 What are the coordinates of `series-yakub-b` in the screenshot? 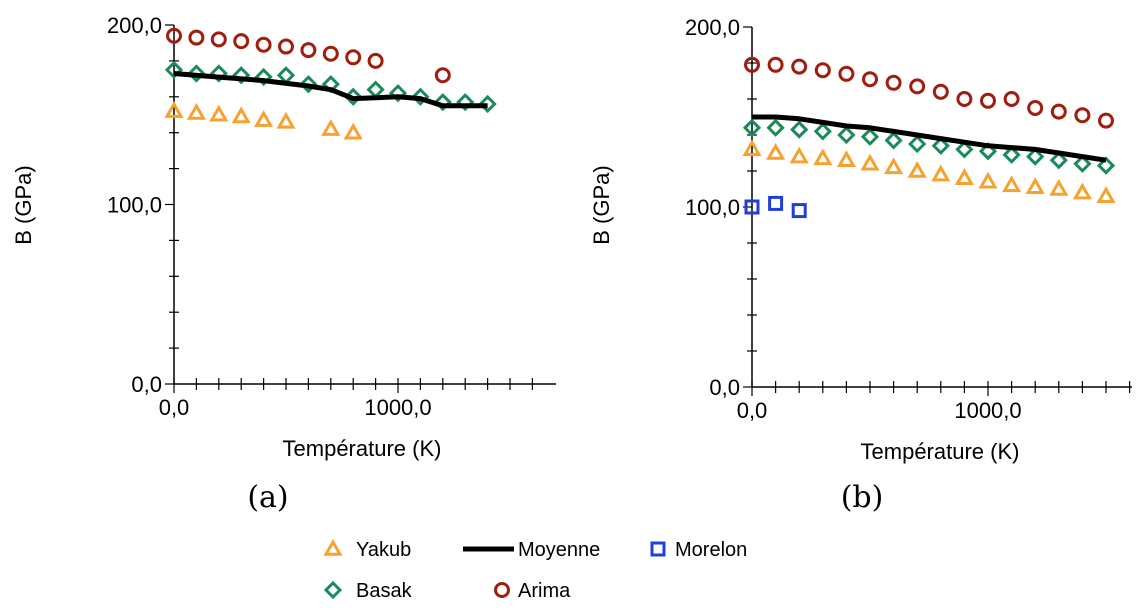 It's located at (929, 171).